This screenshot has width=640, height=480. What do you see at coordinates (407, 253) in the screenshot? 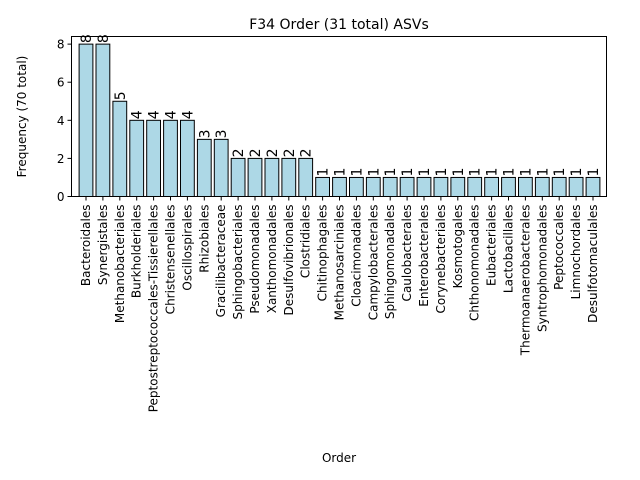
I see `x-tick-label: Caulobacterales` at bounding box center [407, 253].